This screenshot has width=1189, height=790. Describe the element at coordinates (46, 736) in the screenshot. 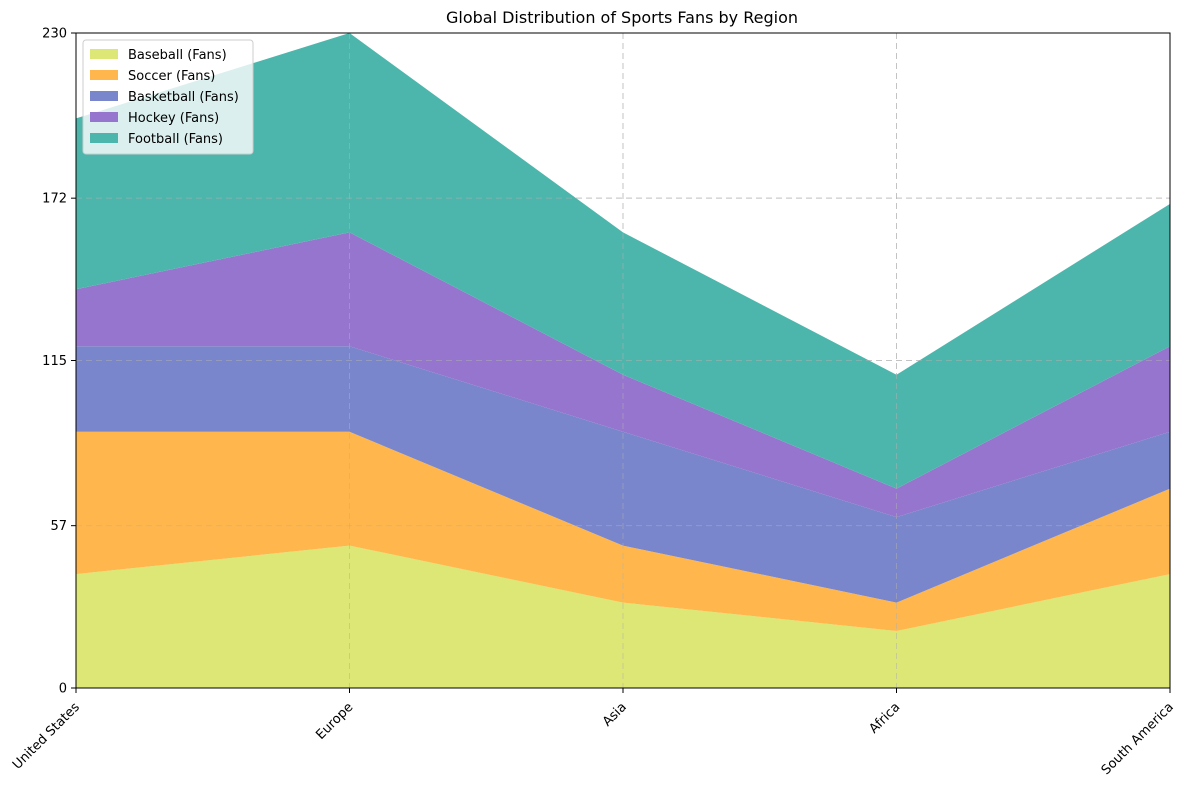

I see `x-tick-label: United States` at that location.